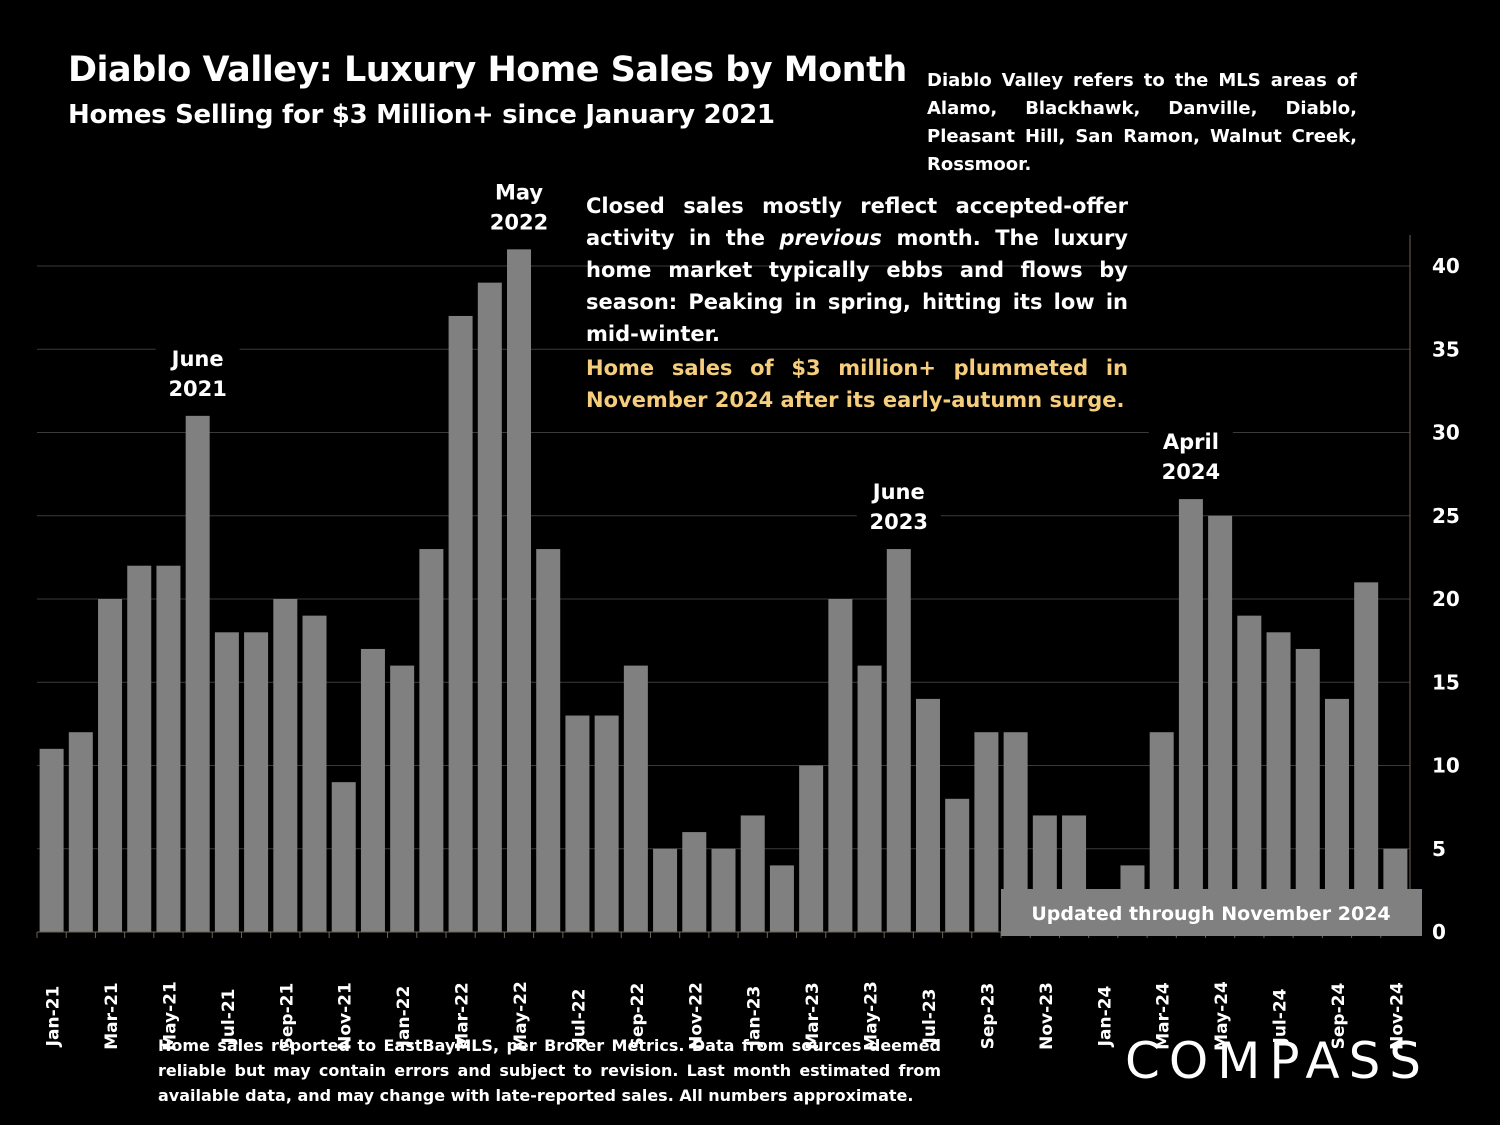  What do you see at coordinates (1439, 849) in the screenshot?
I see `y-tick-label: 5` at bounding box center [1439, 849].